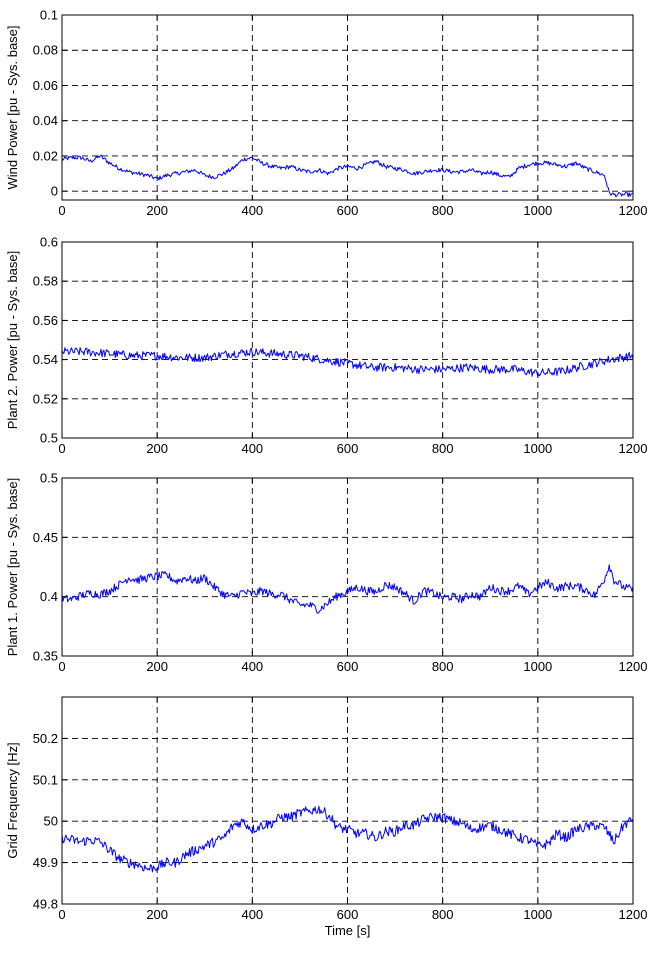 The height and width of the screenshot is (953, 651). I want to click on y-tick-label: 0.52, so click(45, 398).